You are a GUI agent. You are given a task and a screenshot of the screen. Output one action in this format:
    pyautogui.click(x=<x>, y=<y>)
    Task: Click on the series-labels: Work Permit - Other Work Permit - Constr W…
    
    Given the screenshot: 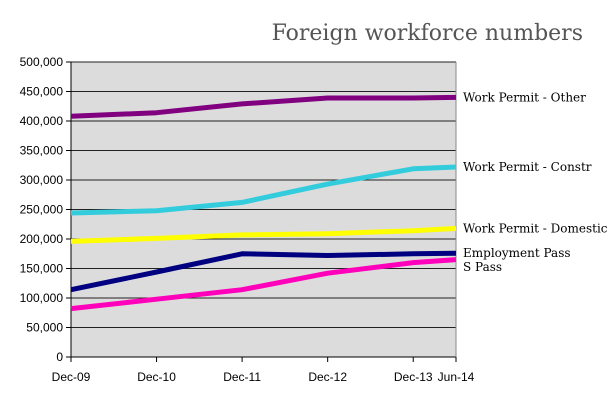 What is the action you would take?
    pyautogui.click(x=535, y=182)
    